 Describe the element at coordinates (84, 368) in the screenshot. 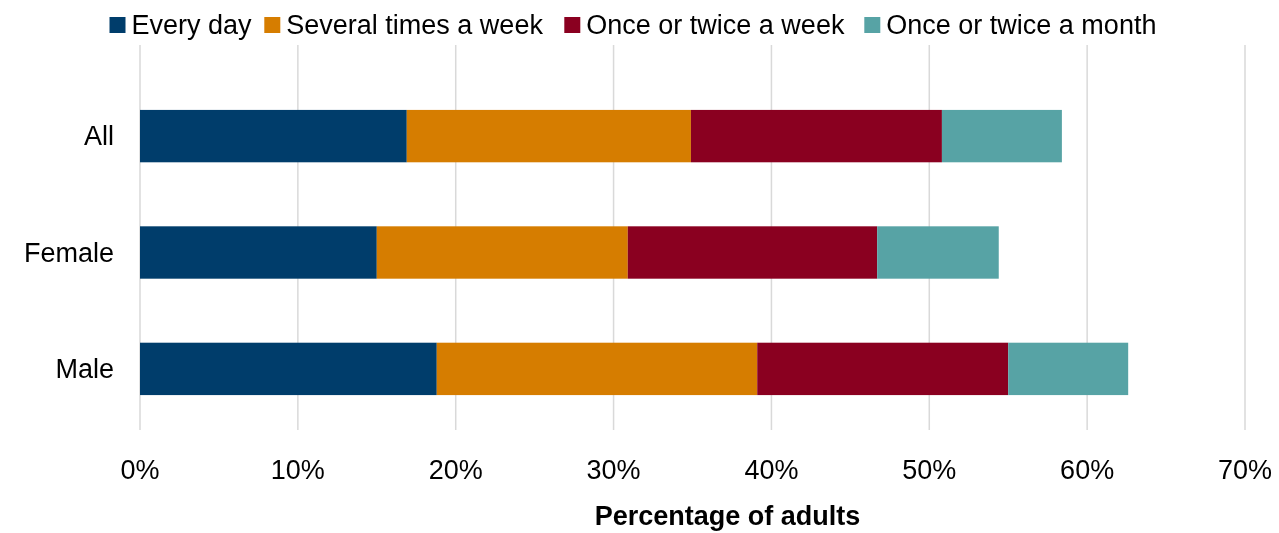

I see `y-tick-label: Male` at that location.